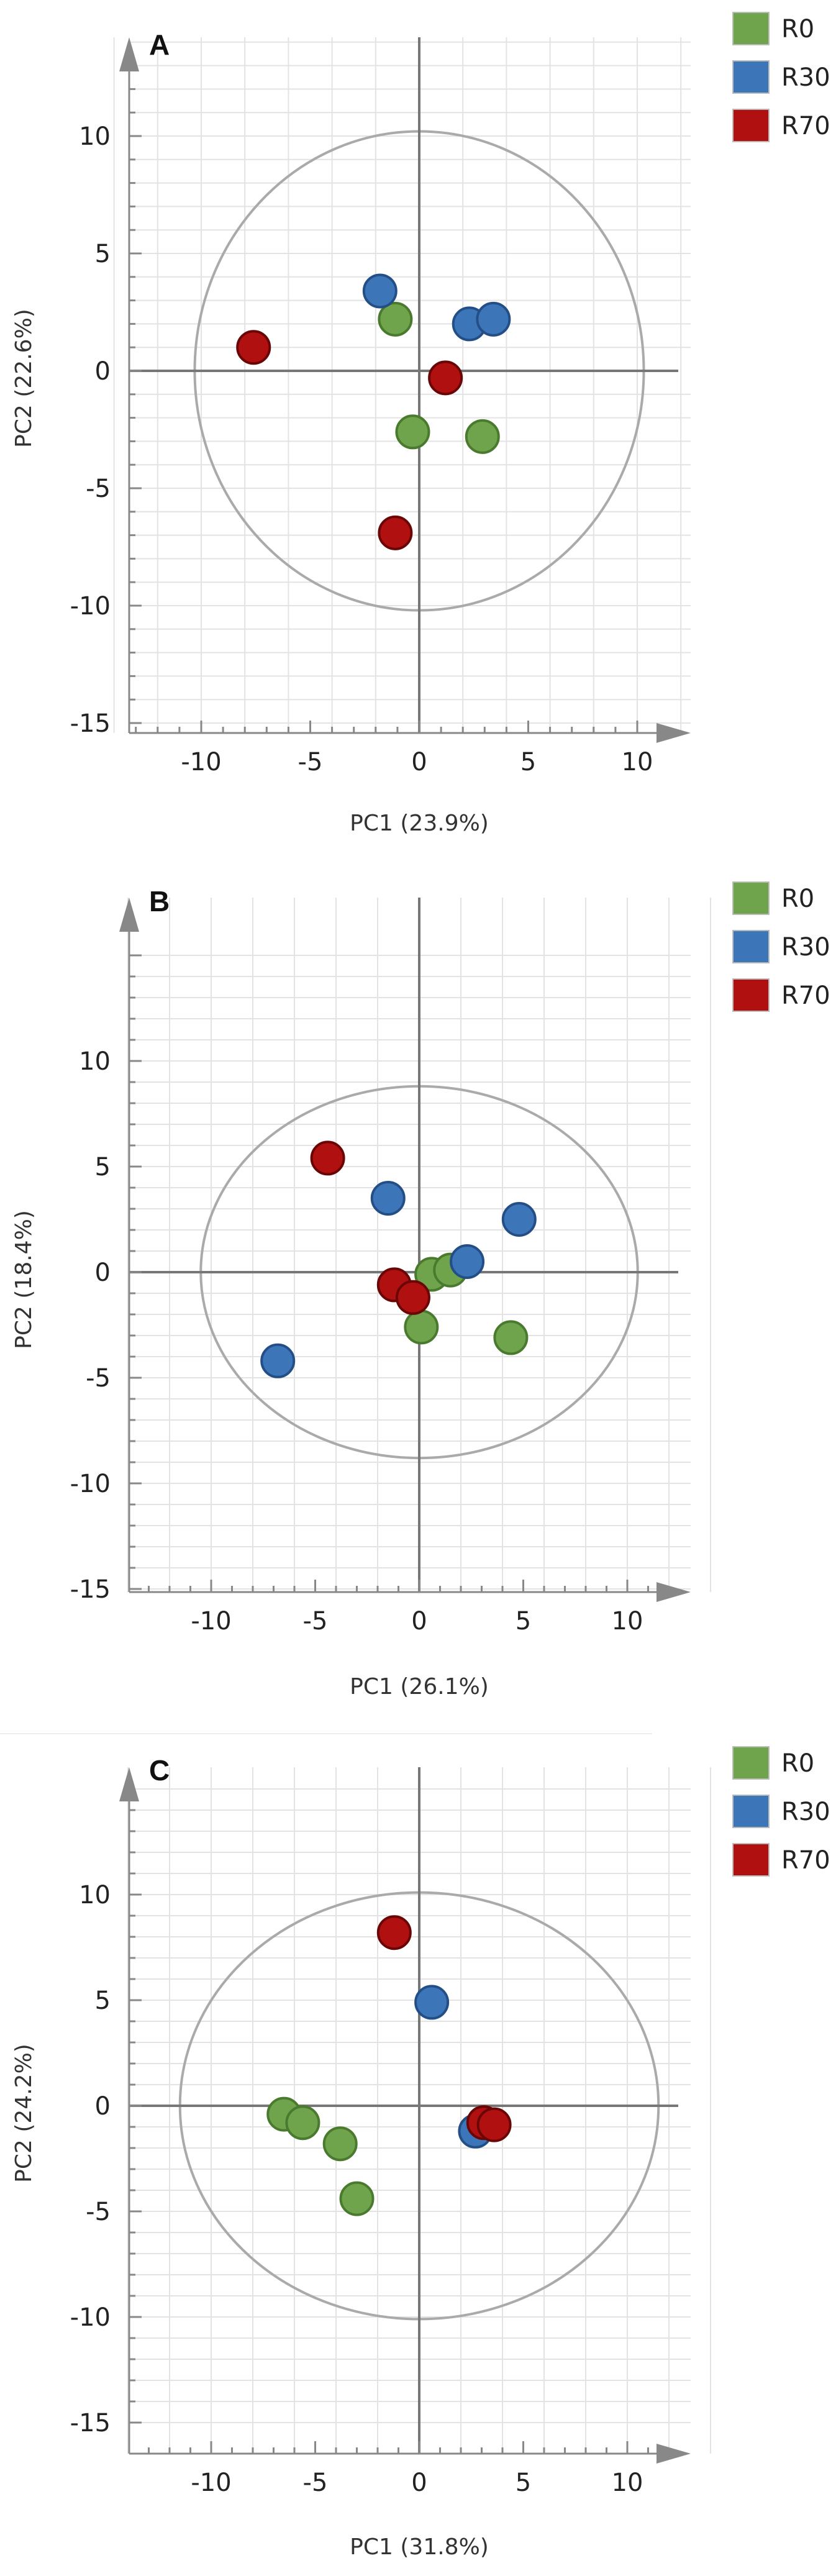 This screenshot has height=2576, width=836. I want to click on chart-b-series-r0, so click(467, 1303).